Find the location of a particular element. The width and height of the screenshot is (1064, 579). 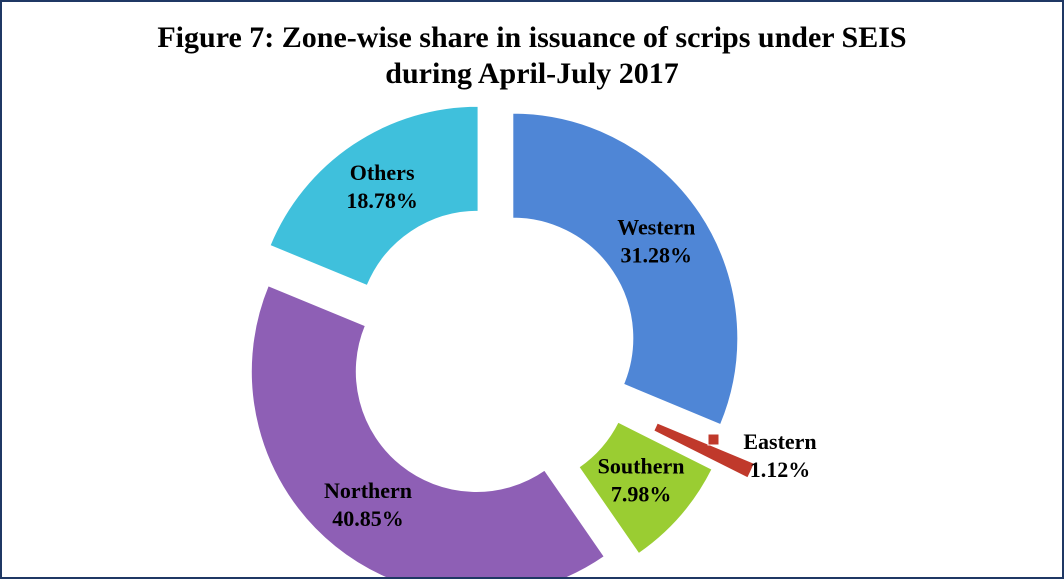

category-label: Western is located at coordinates (656, 226).